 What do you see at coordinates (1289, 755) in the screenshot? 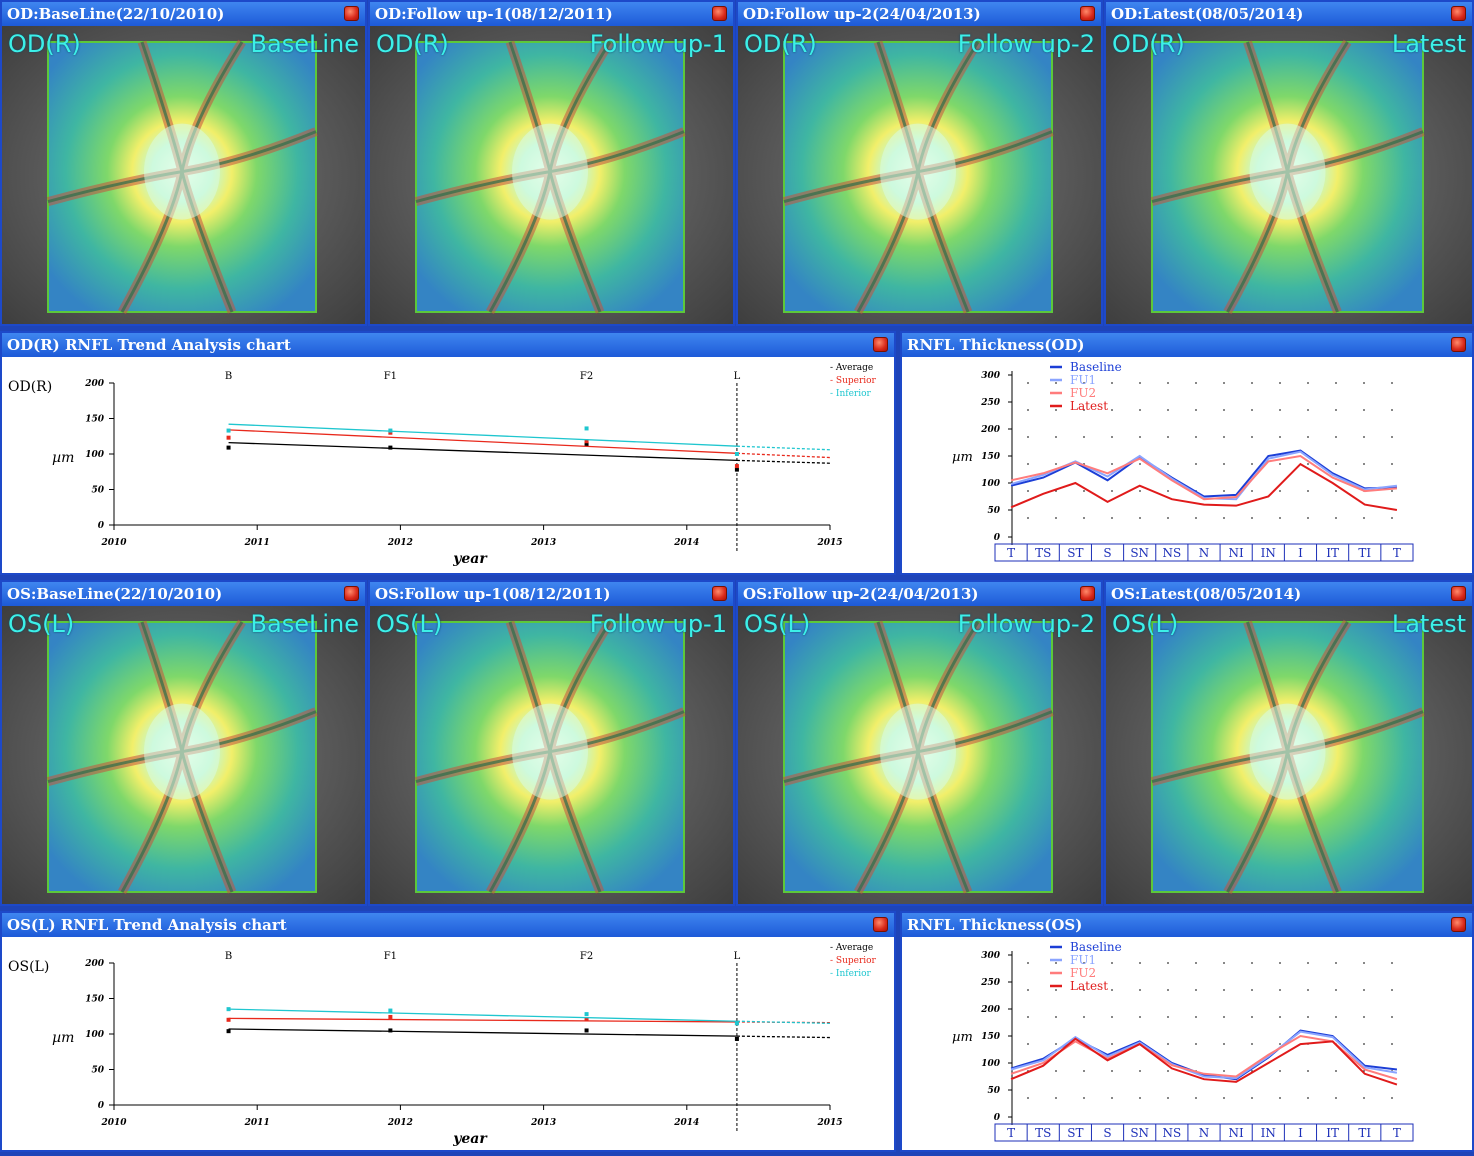
I see `fundus-image: OS(L) Latest` at bounding box center [1289, 755].